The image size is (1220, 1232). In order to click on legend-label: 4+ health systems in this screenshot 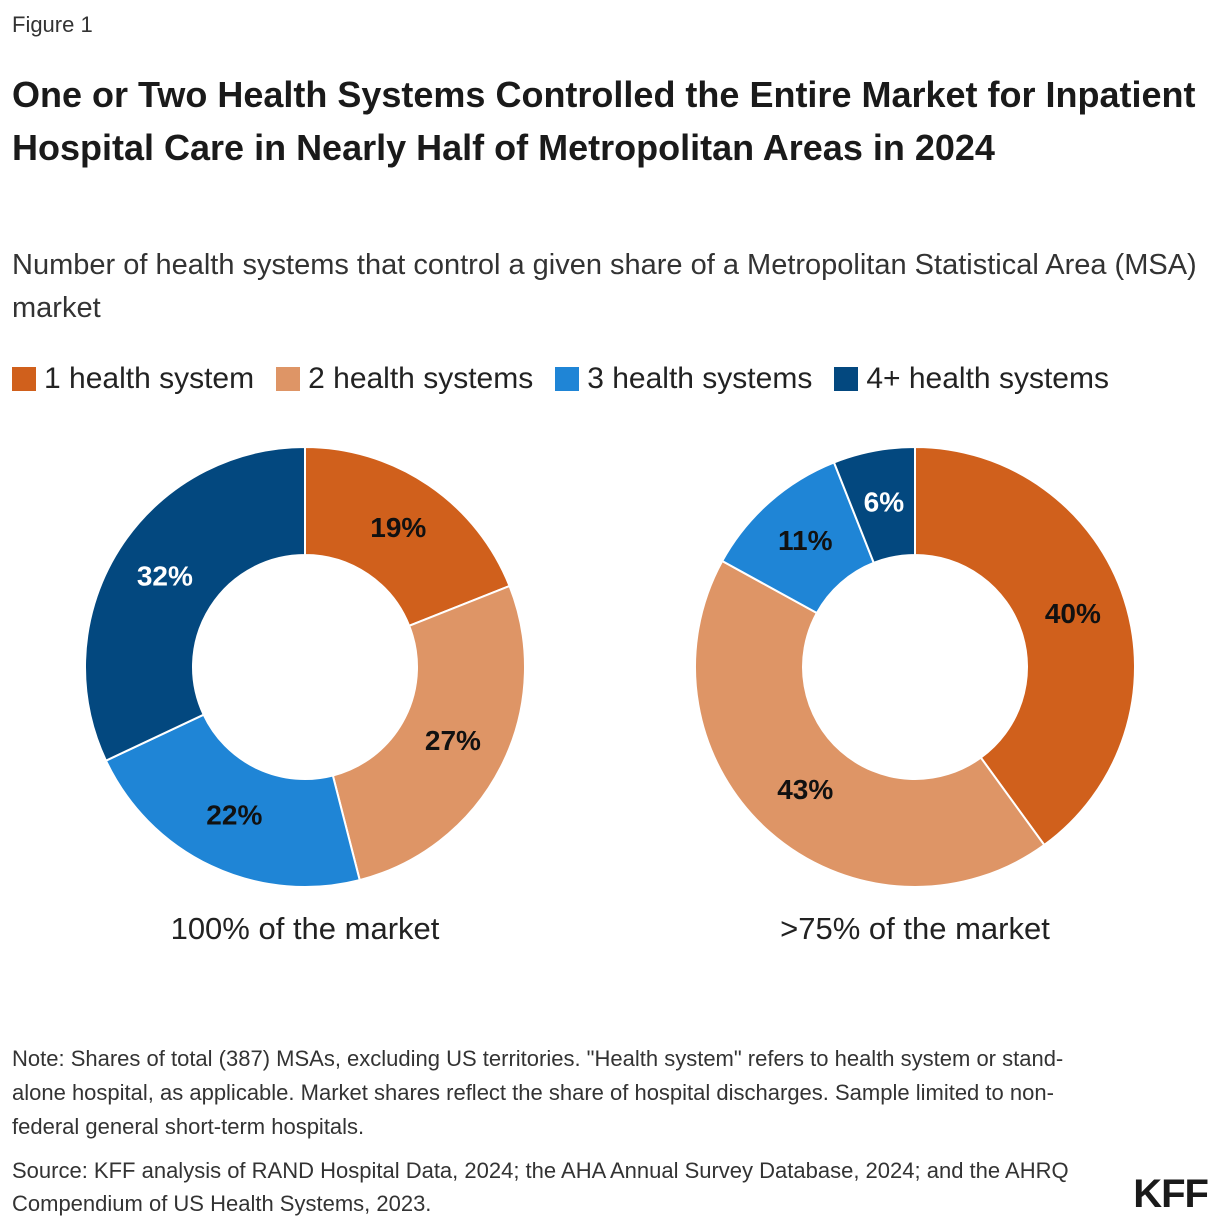, I will do `click(987, 378)`.